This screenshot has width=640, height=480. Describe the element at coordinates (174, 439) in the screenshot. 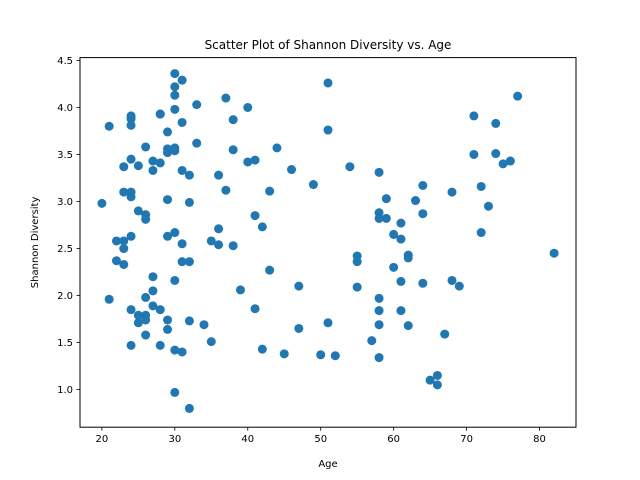

I see `x-tick-label: 30` at that location.